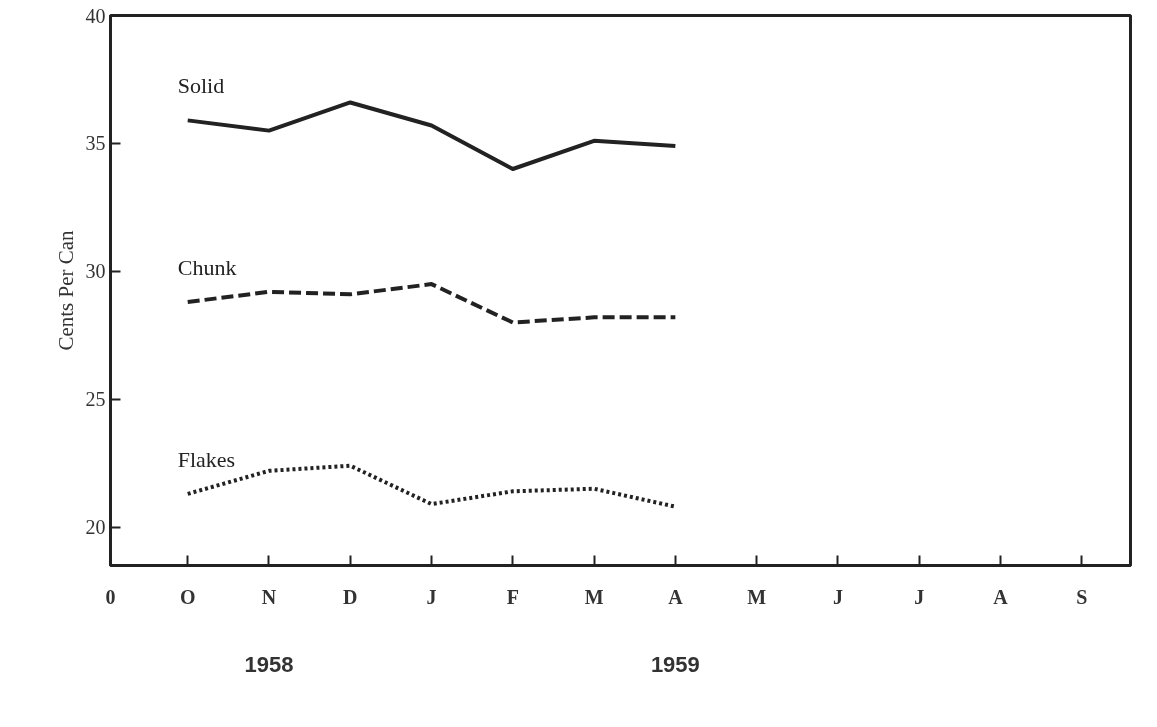 This screenshot has width=1157, height=727. Describe the element at coordinates (95, 143) in the screenshot. I see `y-tick-label: 35` at that location.